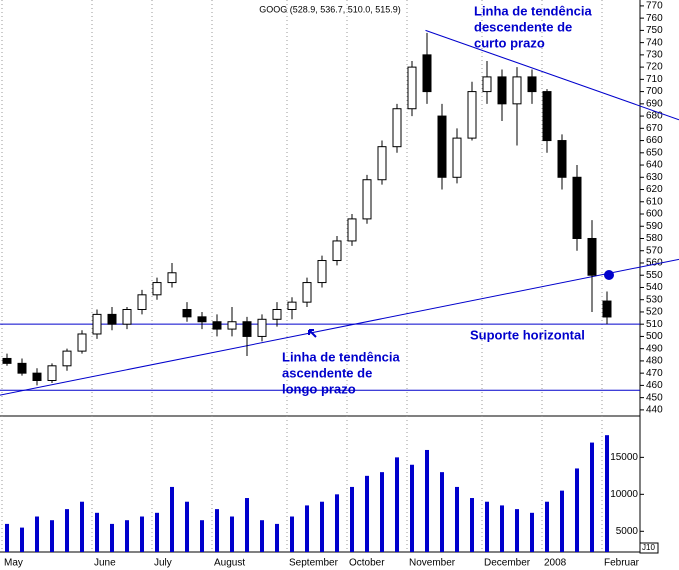 Image resolution: width=679 pixels, height=570 pixels. What do you see at coordinates (627, 531) in the screenshot?
I see `volume-tick-label: 5000` at bounding box center [627, 531].